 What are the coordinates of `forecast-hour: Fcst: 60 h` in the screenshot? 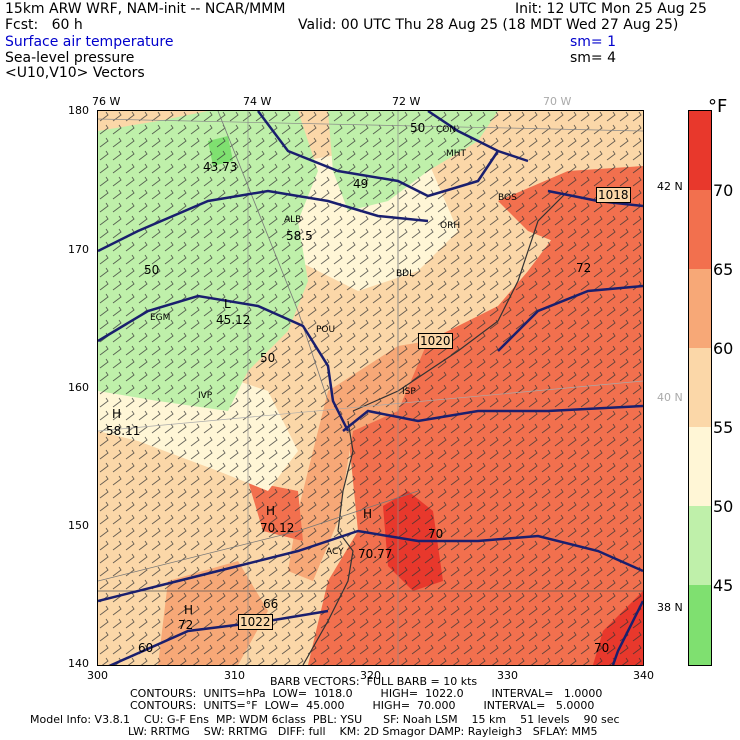 It's located at (44, 25).